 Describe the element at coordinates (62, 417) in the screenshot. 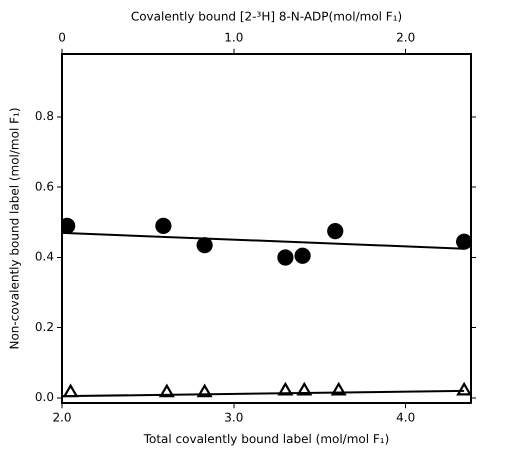

I see `x-tick-label: 2.0` at that location.